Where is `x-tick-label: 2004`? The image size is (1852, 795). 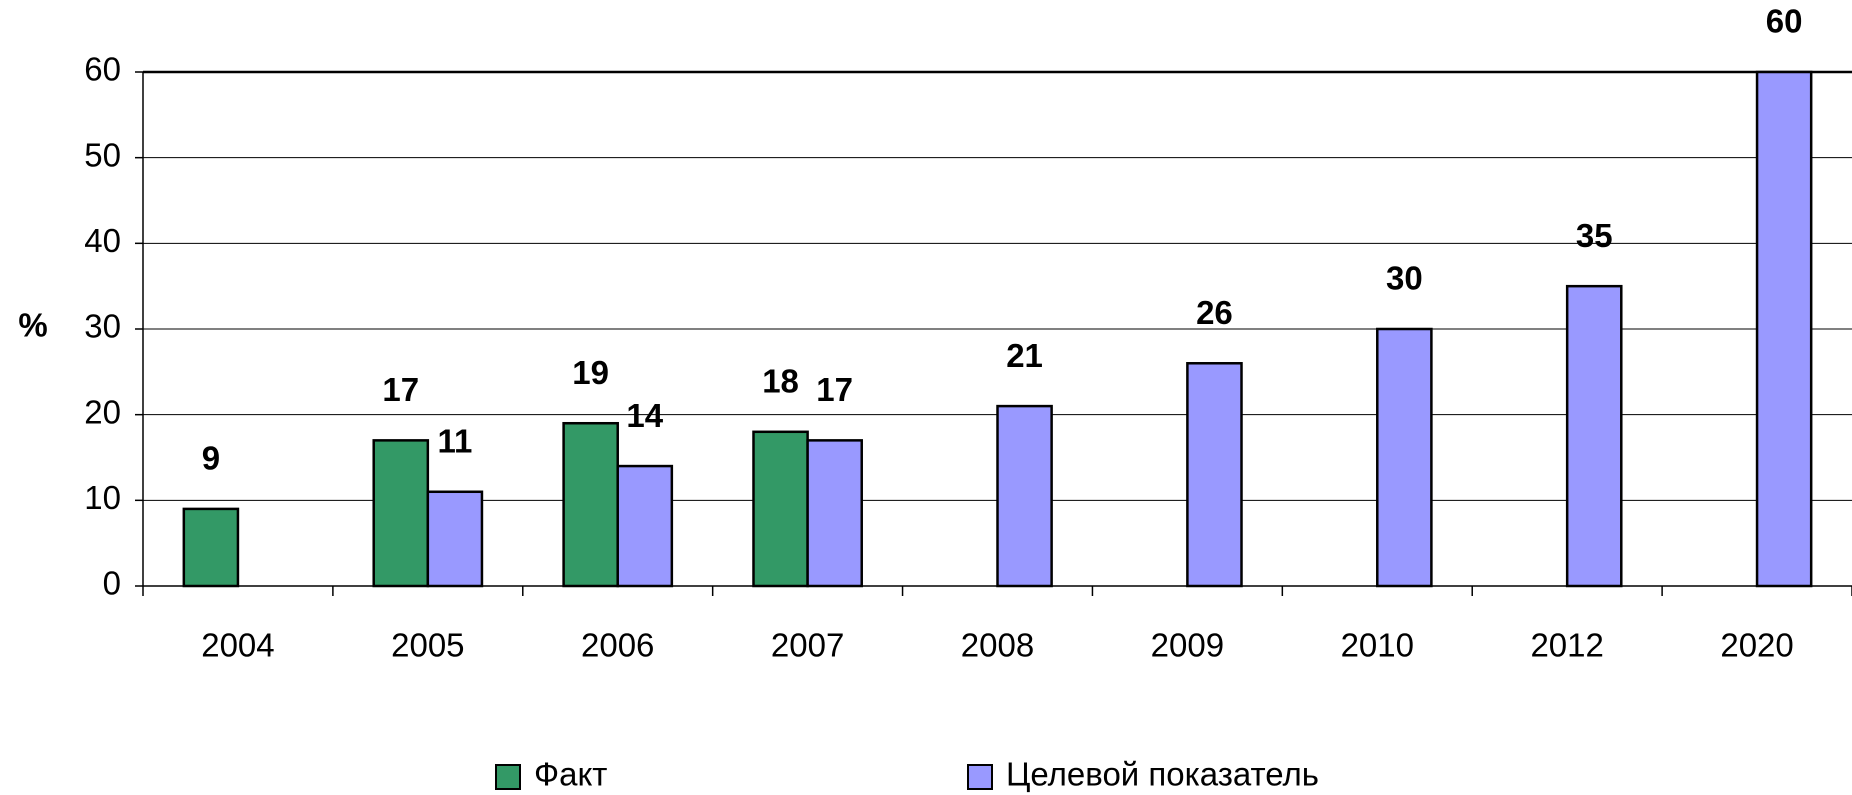
x-tick-label: 2004 is located at coordinates (237, 645).